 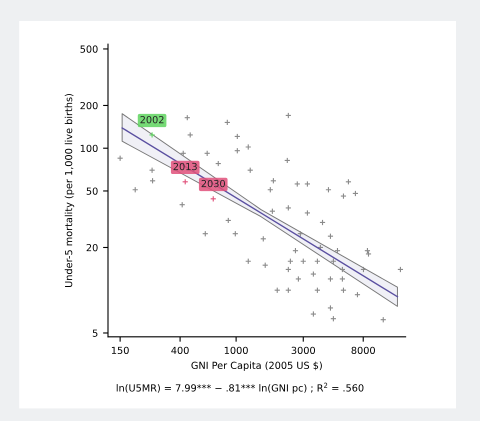 I want to click on y-tick-label: 100, so click(x=89, y=148).